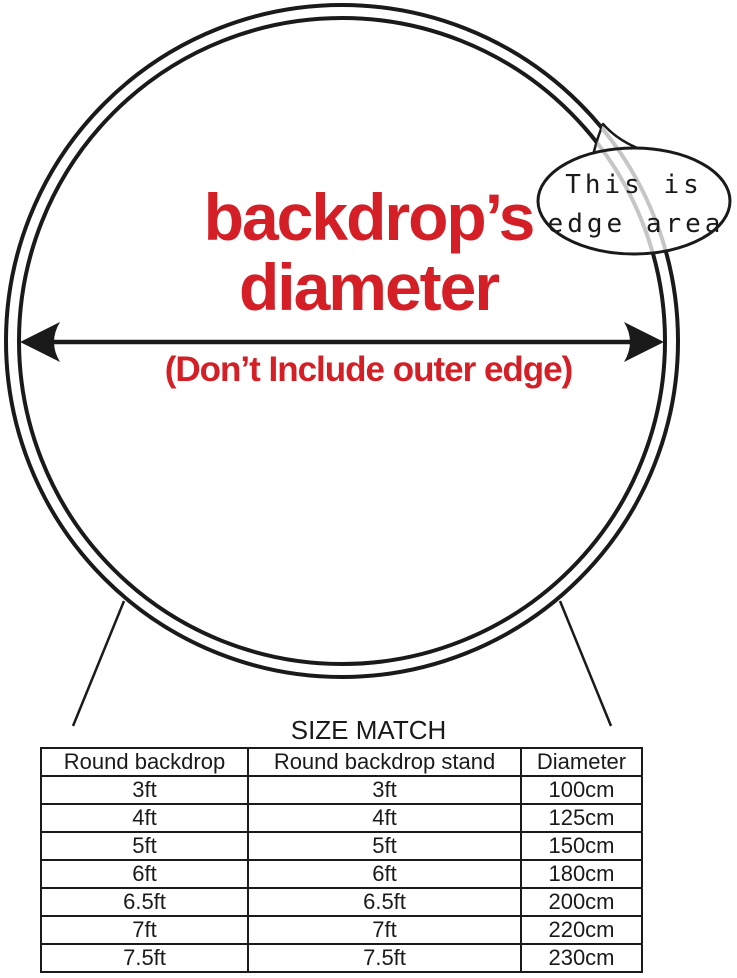  What do you see at coordinates (581, 958) in the screenshot?
I see `table-cell: 230cm` at bounding box center [581, 958].